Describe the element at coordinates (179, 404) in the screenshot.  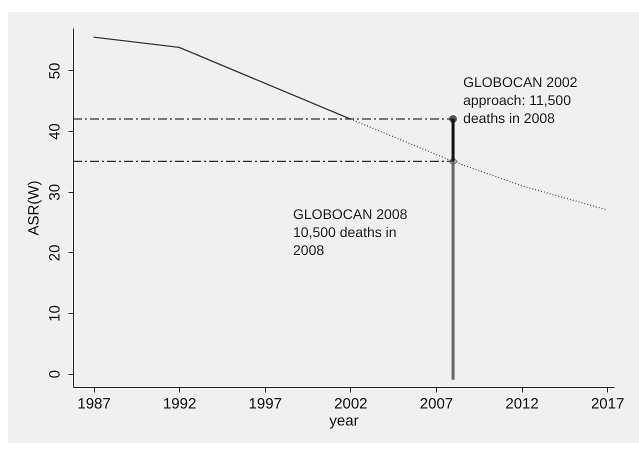
I see `x-tick-label: 1992` at that location.